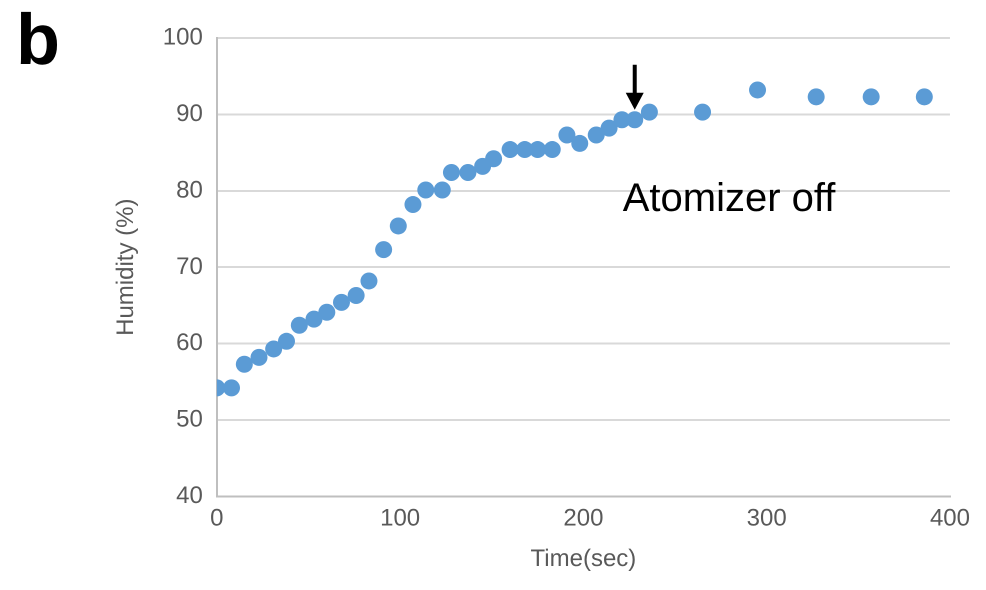  What do you see at coordinates (766, 518) in the screenshot?
I see `x-tick-label: 300` at bounding box center [766, 518].